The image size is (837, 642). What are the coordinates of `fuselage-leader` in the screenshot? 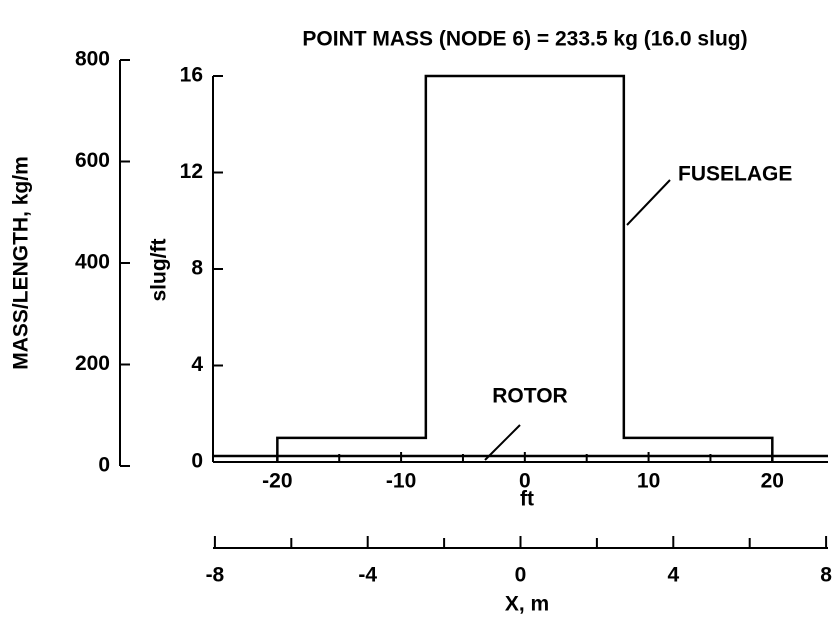 It's located at (648, 202).